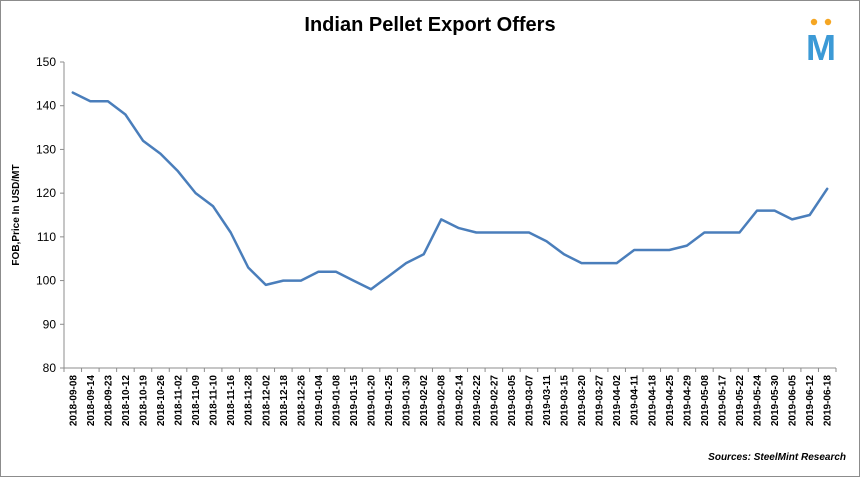  Describe the element at coordinates (810, 401) in the screenshot. I see `x-tick-label: 2019-06-12` at that location.